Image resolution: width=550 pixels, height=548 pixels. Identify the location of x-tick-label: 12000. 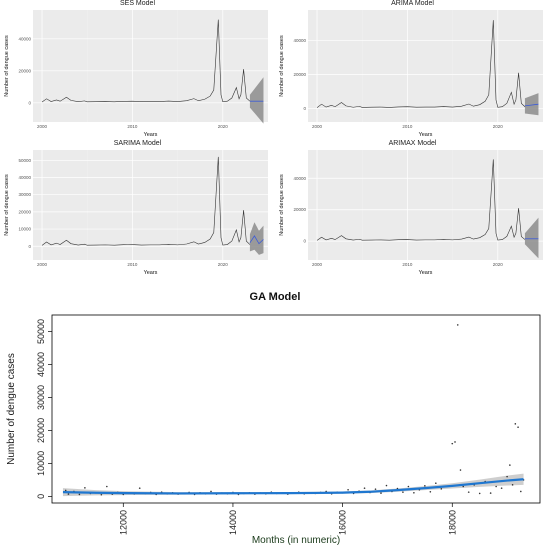
(123, 522).